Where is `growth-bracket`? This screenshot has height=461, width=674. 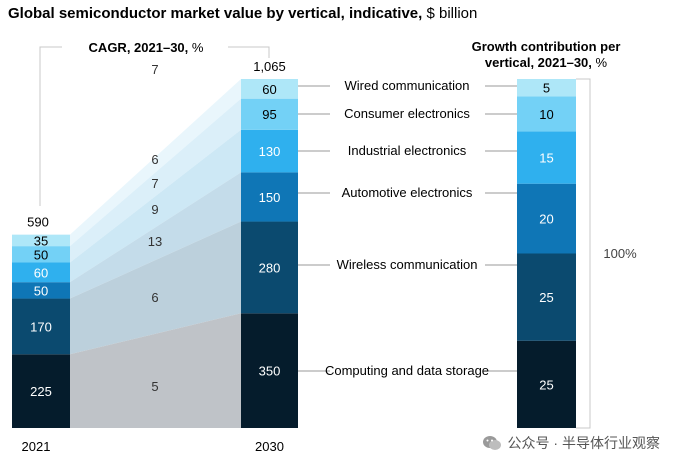 growth-bracket is located at coordinates (583, 253).